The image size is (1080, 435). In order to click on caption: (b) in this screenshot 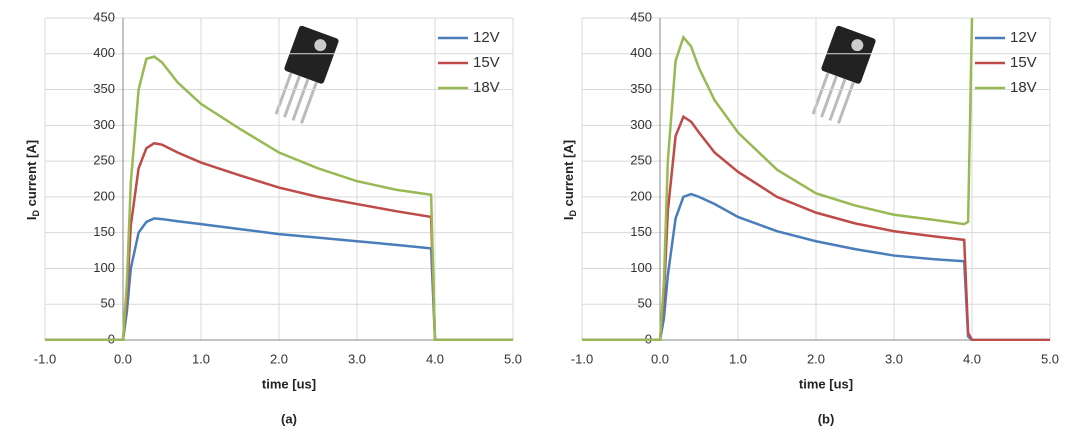, I will do `click(826, 418)`.